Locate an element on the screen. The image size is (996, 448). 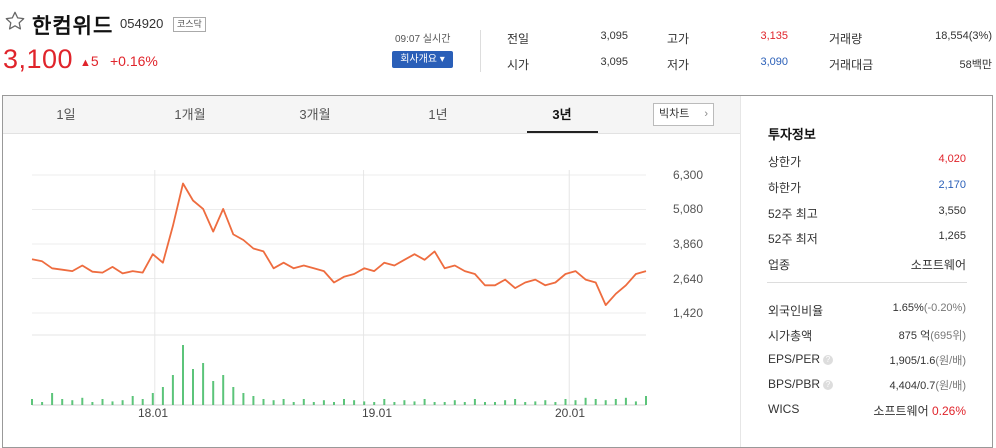
foreign-ratio-value: 1.65%(-0.20%) is located at coordinates (929, 308).